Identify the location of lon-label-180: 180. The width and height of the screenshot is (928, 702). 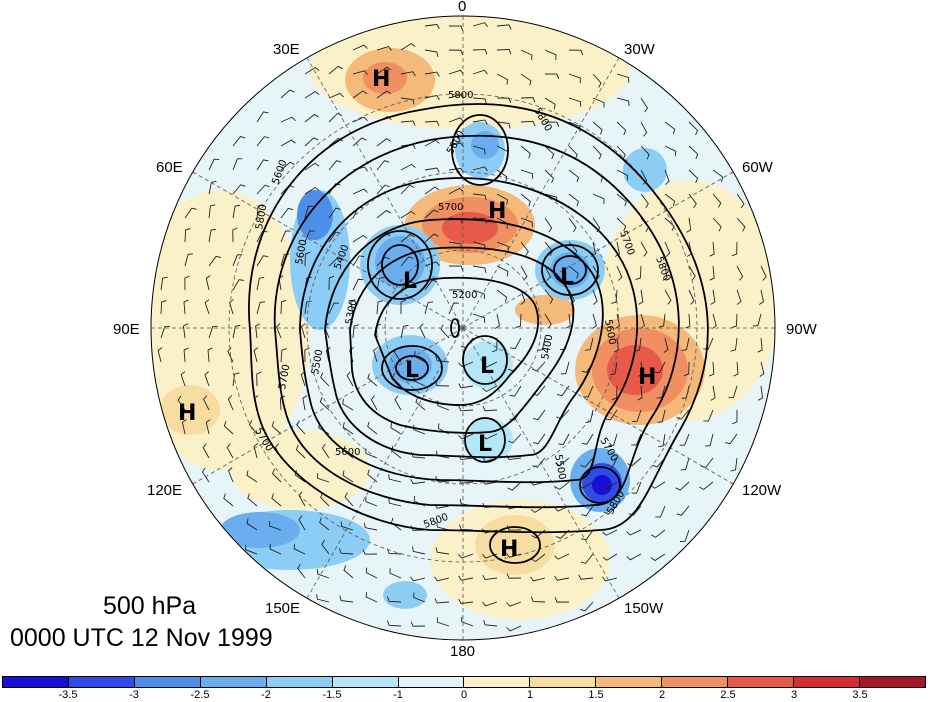
(463, 651).